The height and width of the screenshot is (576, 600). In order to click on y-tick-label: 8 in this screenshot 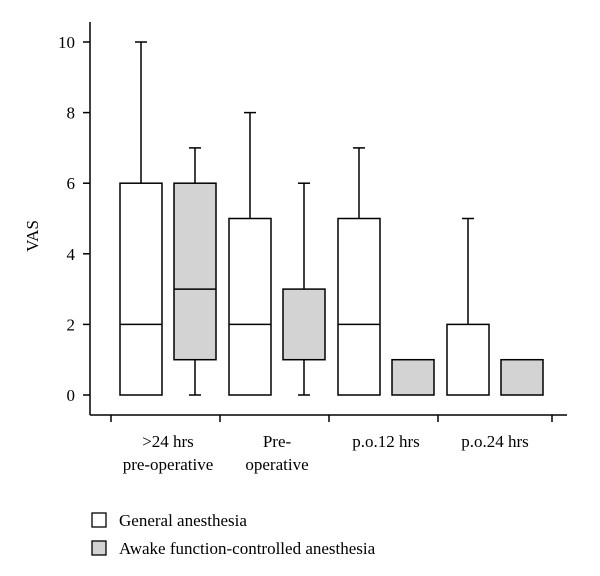, I will do `click(71, 113)`.